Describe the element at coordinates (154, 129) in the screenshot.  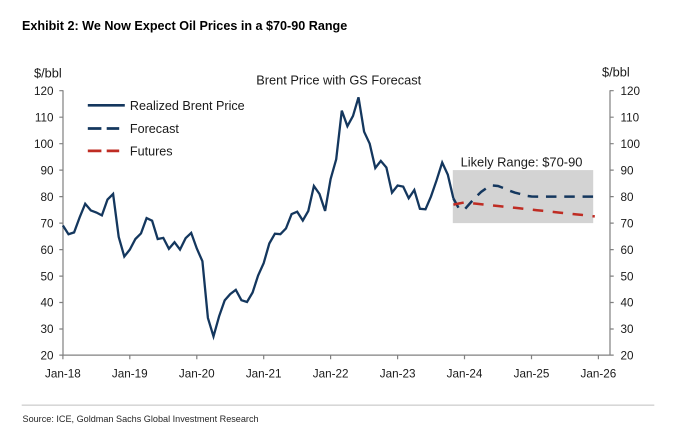
I see `svg-text: Forecast` at that location.